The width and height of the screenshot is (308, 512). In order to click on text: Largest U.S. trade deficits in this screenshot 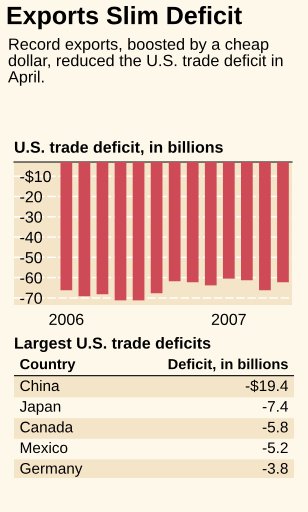, I will do `click(112, 344)`.